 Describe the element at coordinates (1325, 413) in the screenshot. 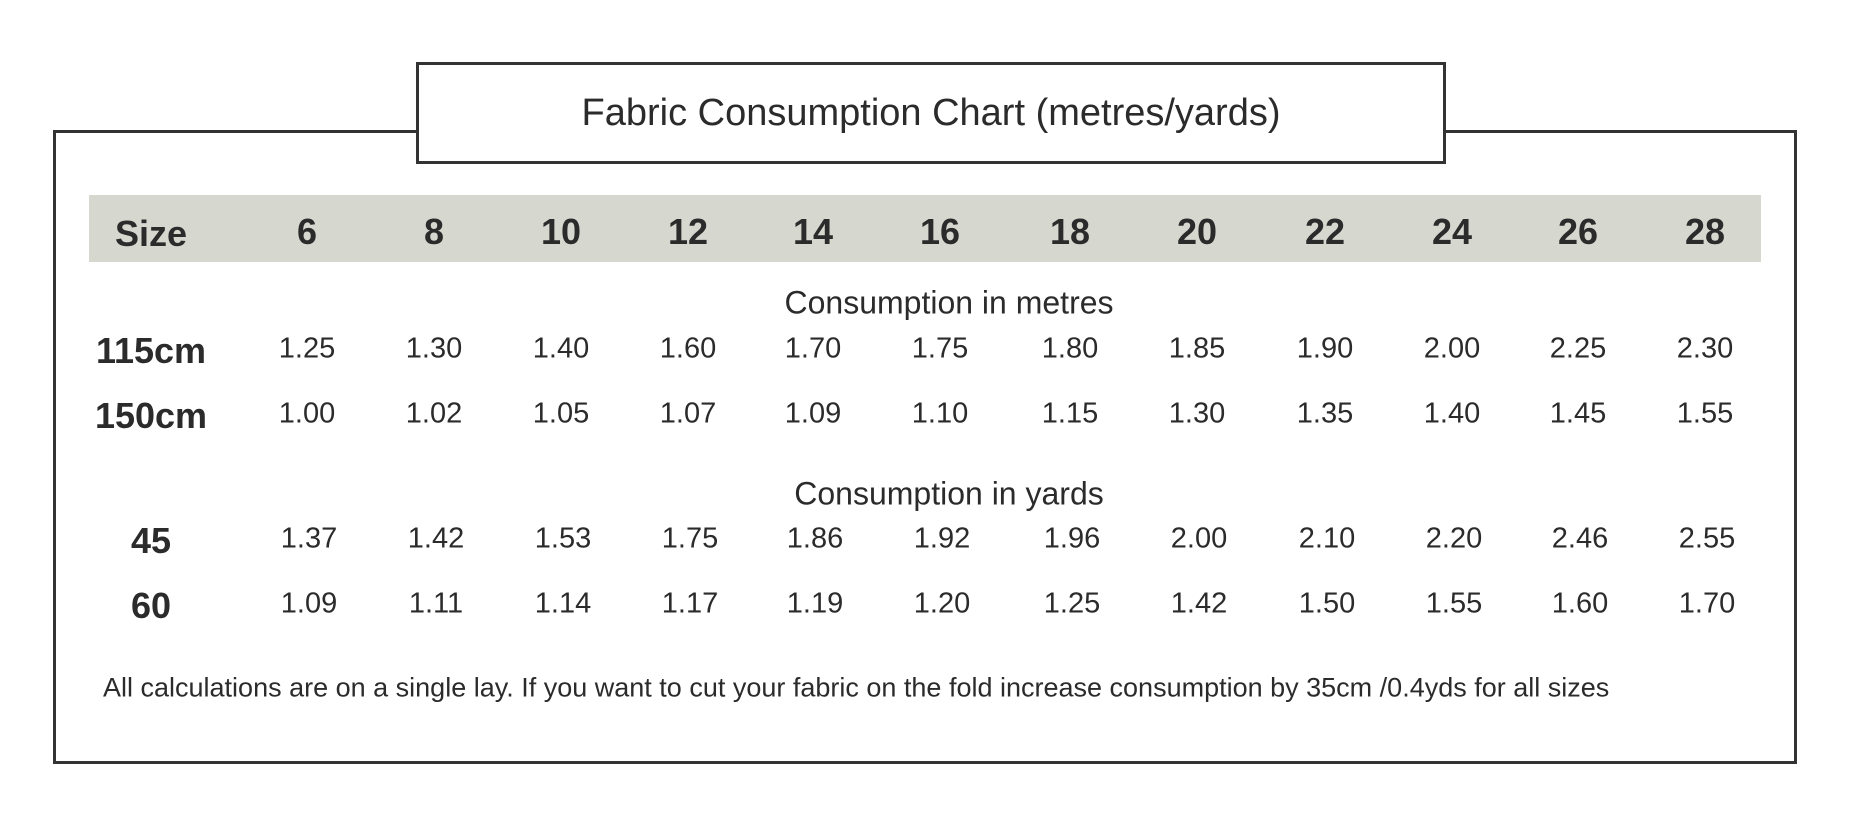

I see `table-cell: 1.35` at that location.